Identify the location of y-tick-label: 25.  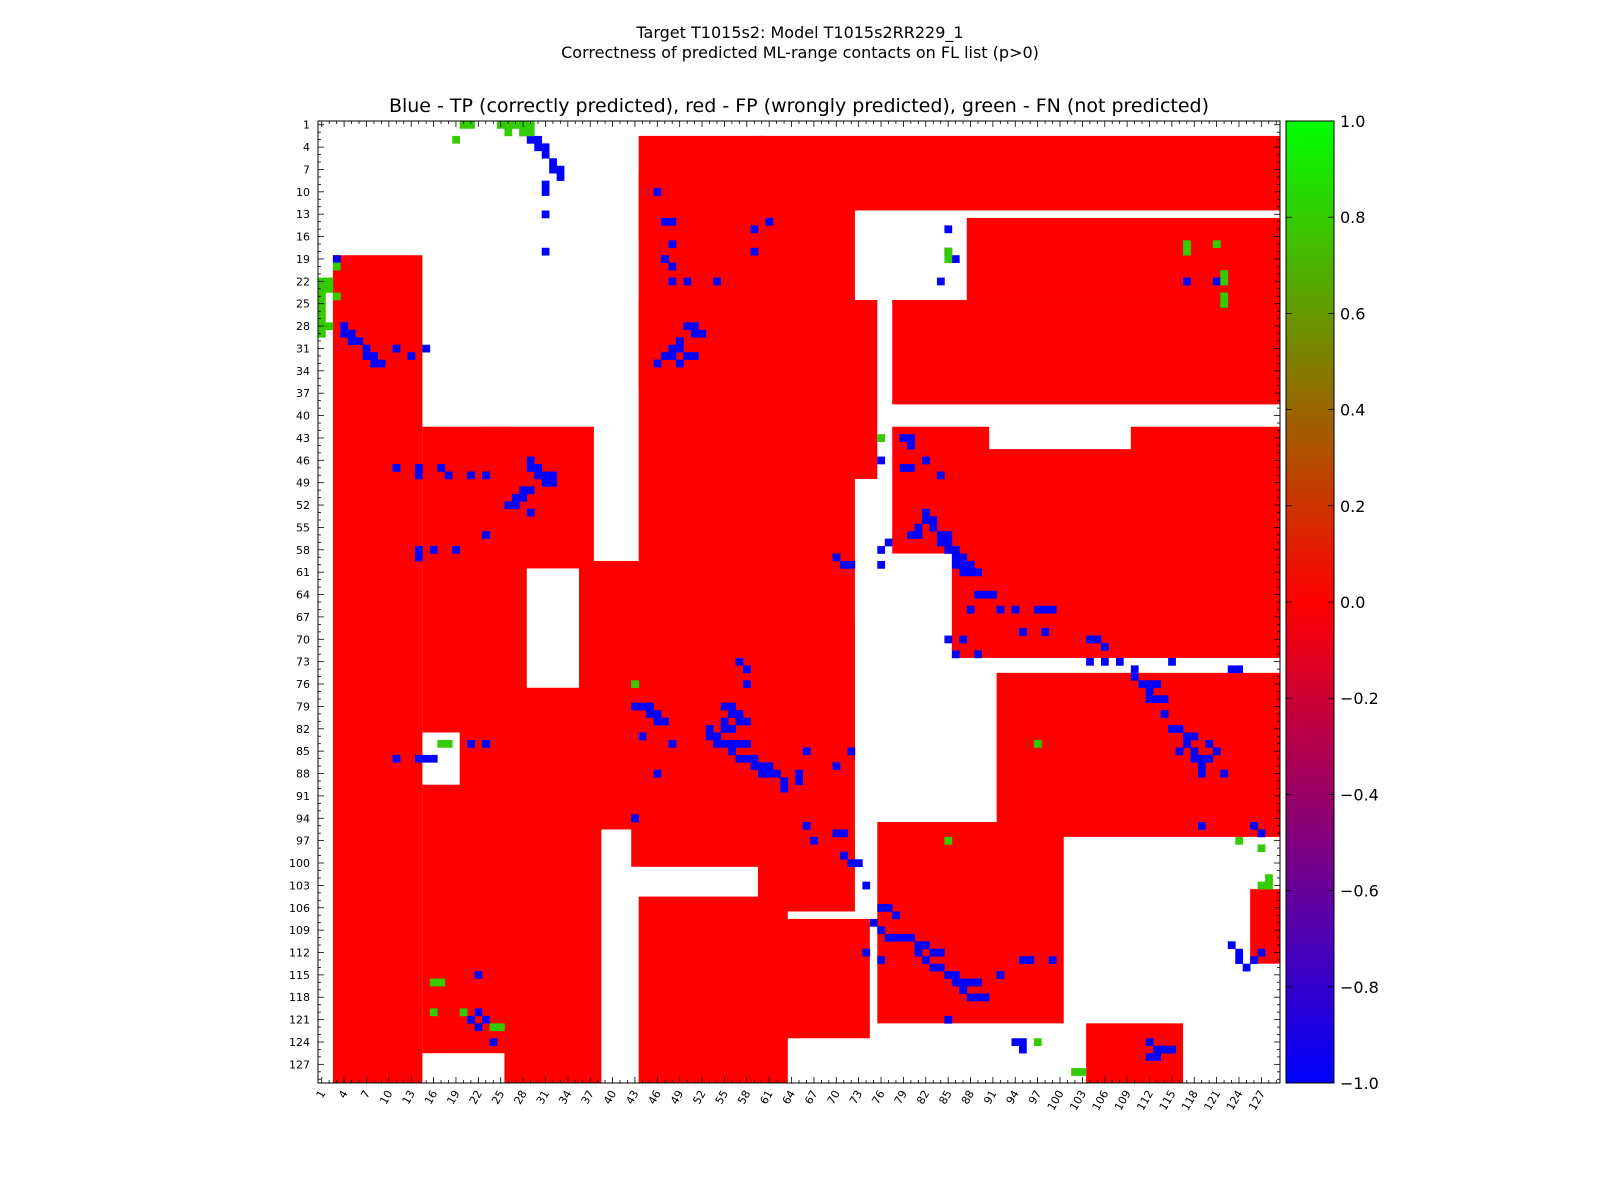
(303, 304).